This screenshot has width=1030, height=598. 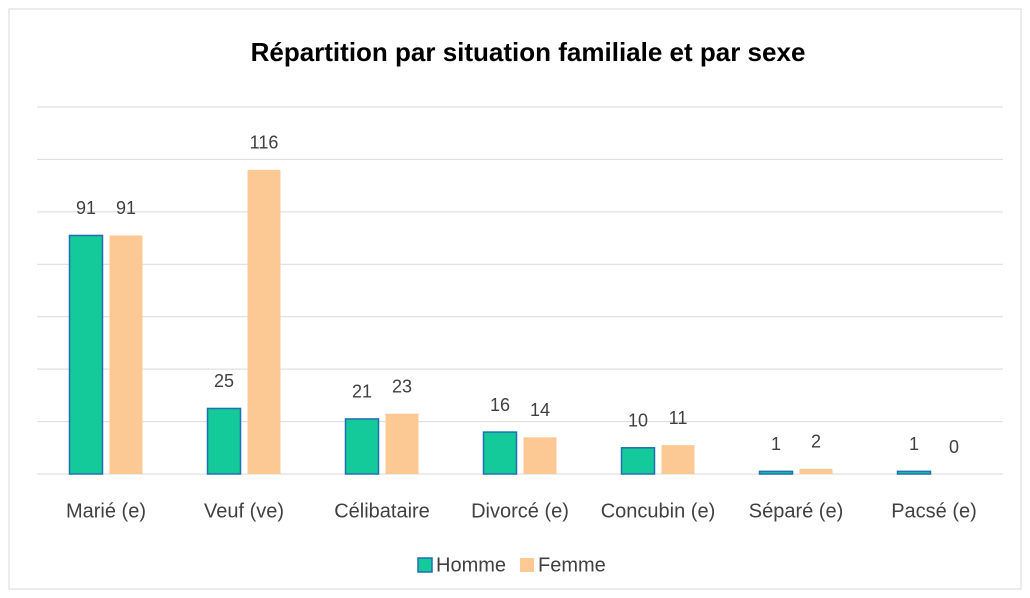 I want to click on data-label: 23, so click(x=402, y=386).